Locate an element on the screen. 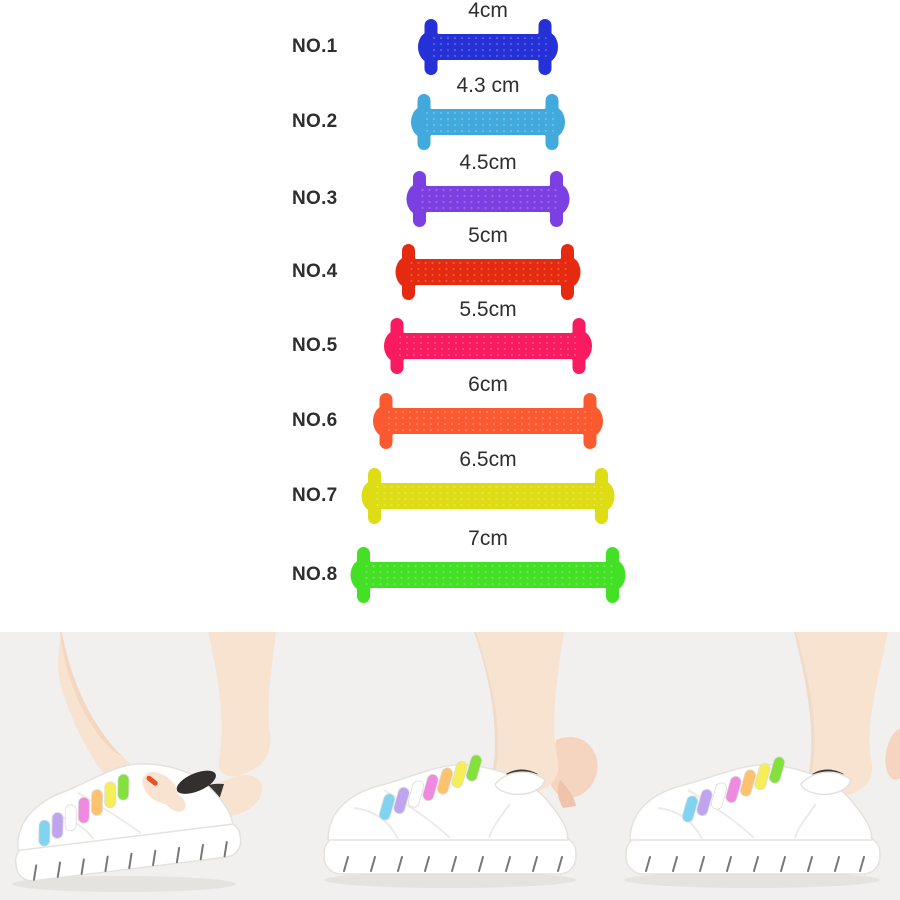 This screenshot has height=900, width=900. lace-size-row: NO.3 4.5cm is located at coordinates (450, 194).